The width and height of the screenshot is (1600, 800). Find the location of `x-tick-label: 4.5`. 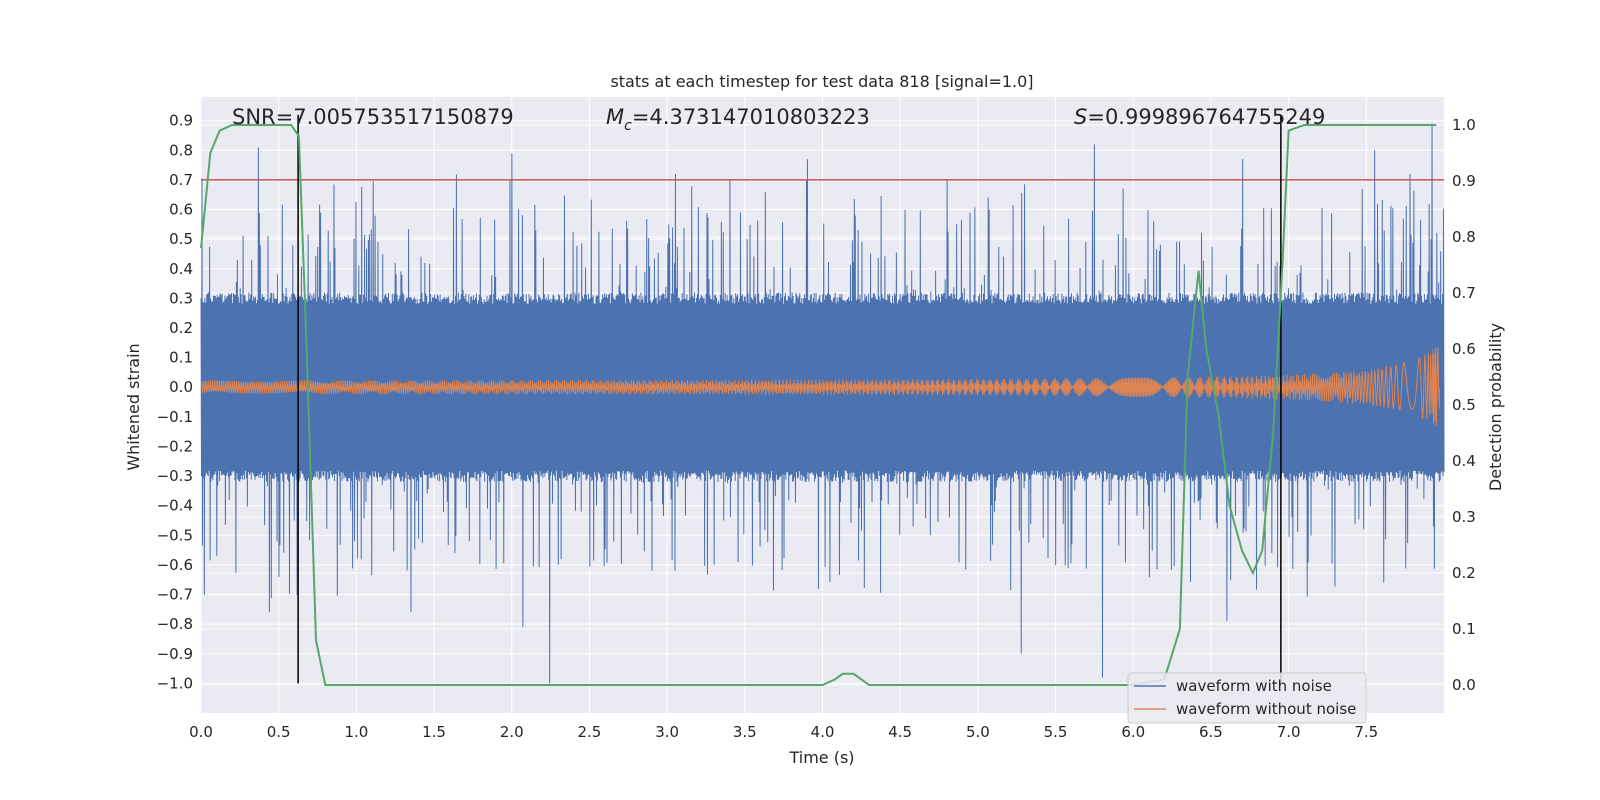

x-tick-label: 4.5 is located at coordinates (900, 732).